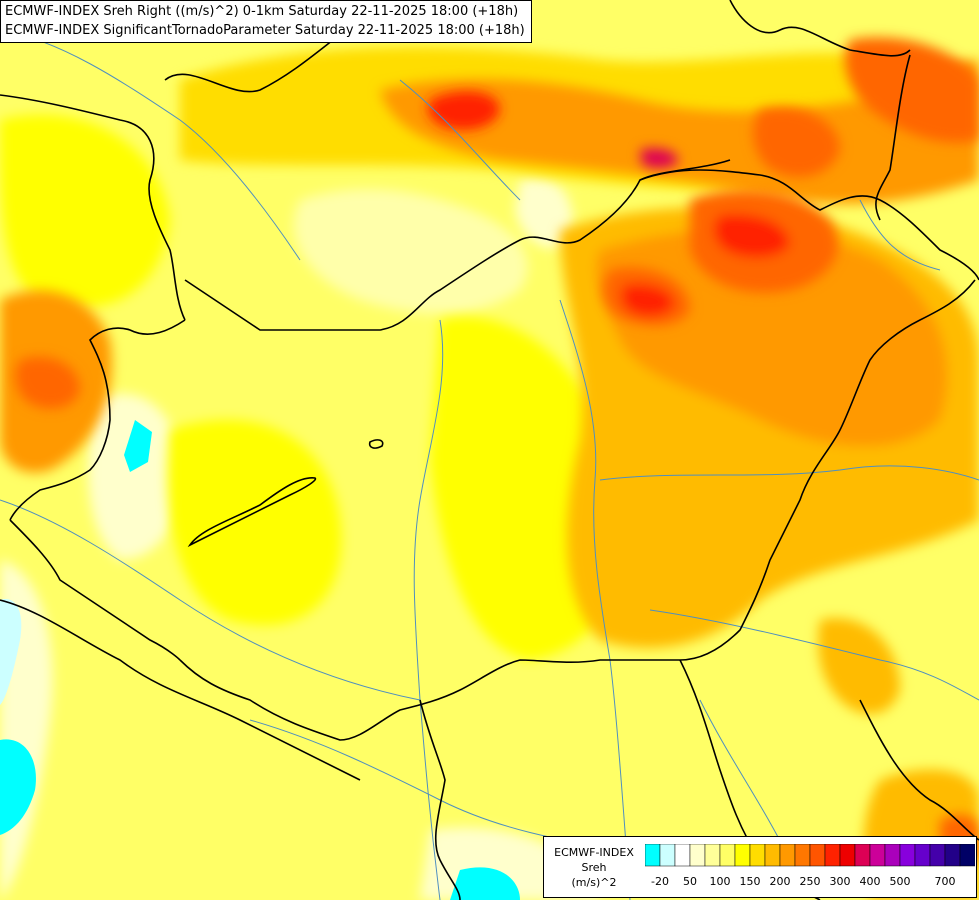 The width and height of the screenshot is (979, 900). I want to click on legend-parameter: Sreh, so click(594, 867).